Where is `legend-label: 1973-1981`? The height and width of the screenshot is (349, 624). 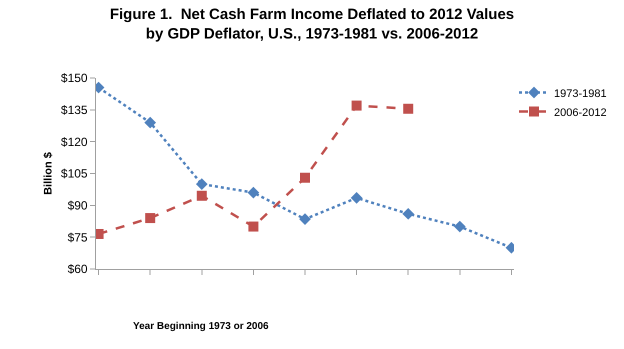 legend-label: 1973-1981 is located at coordinates (580, 94).